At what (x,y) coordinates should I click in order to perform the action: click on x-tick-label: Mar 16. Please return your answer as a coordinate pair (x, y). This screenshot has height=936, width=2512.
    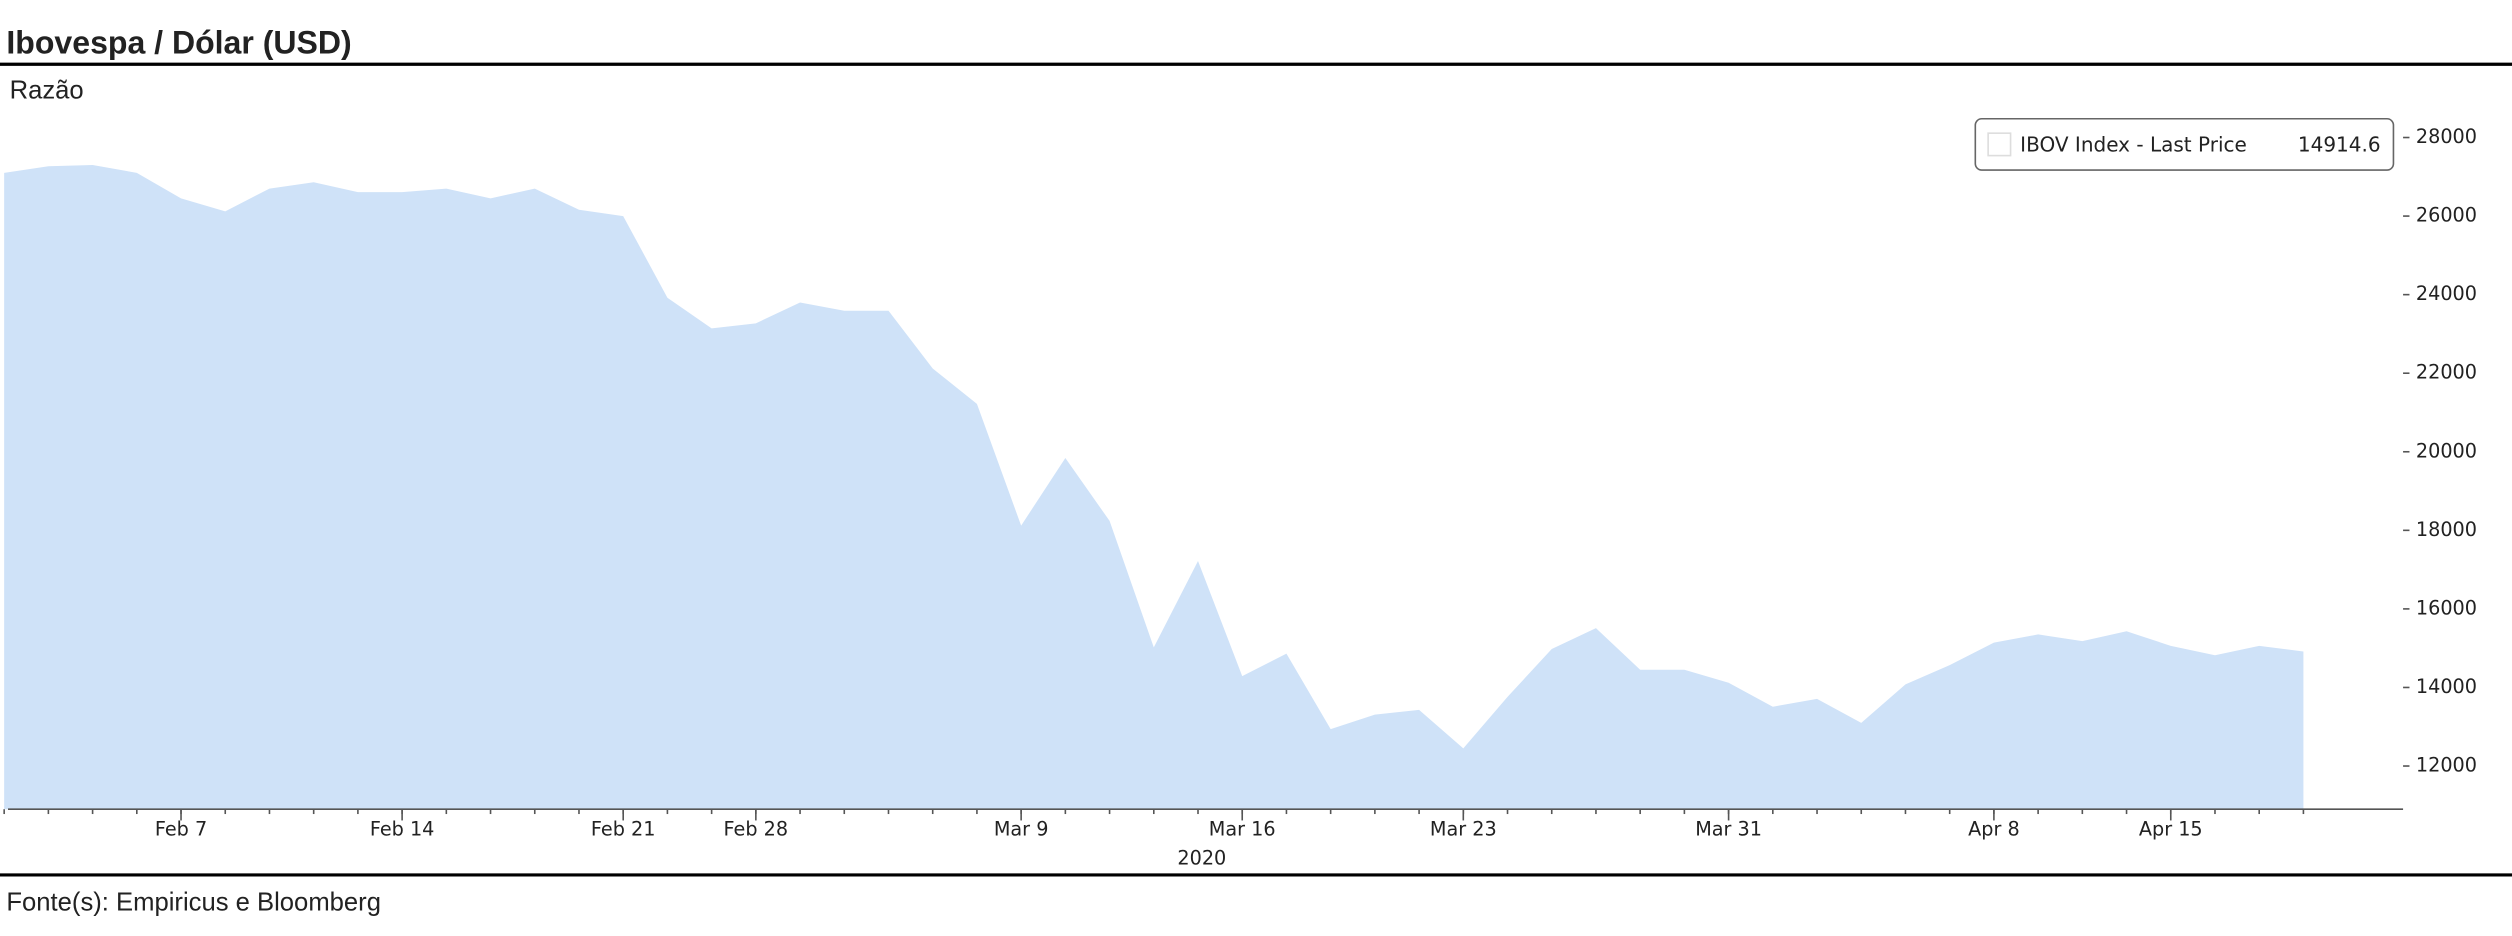
    Looking at the image, I should click on (1242, 829).